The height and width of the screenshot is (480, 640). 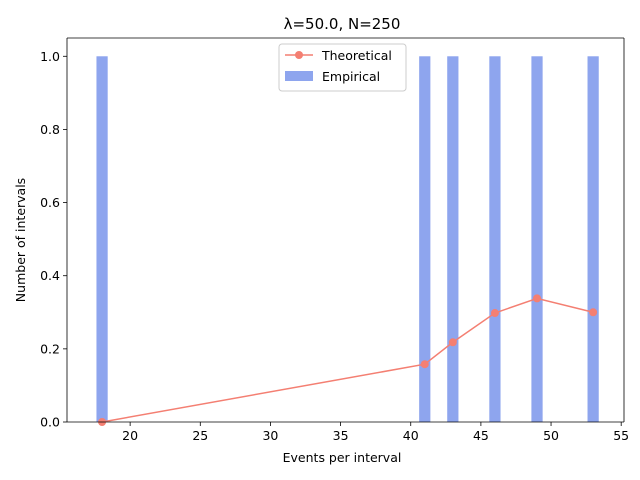 What do you see at coordinates (130, 435) in the screenshot?
I see `x-tick-label-20: 20` at bounding box center [130, 435].